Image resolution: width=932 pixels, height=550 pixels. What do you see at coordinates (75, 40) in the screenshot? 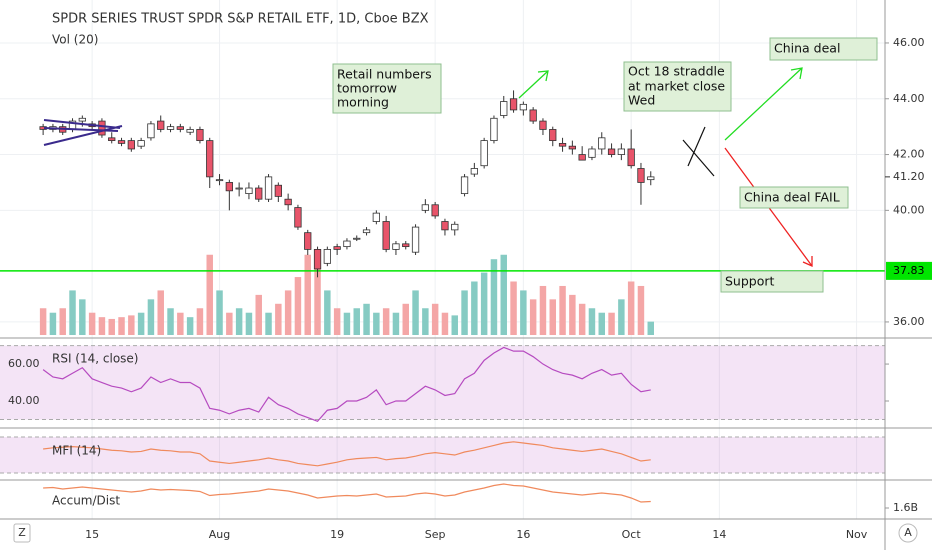
I see `volume-label: Vol (20)` at bounding box center [75, 40].